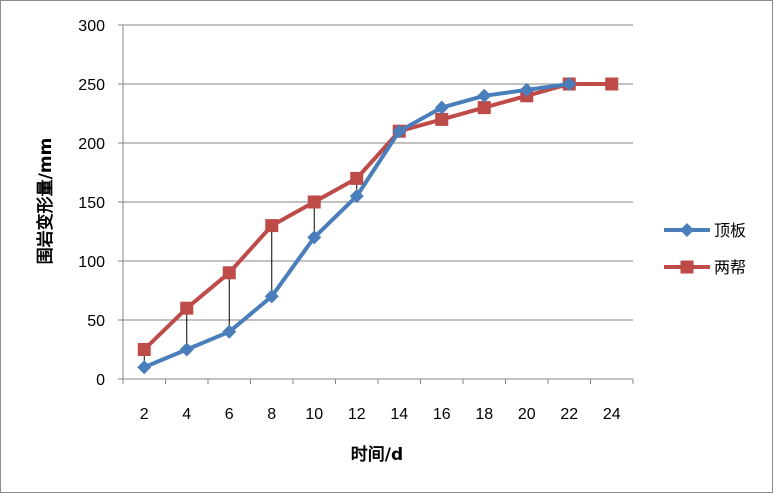  What do you see at coordinates (314, 414) in the screenshot?
I see `x-tick-label: 10` at bounding box center [314, 414].